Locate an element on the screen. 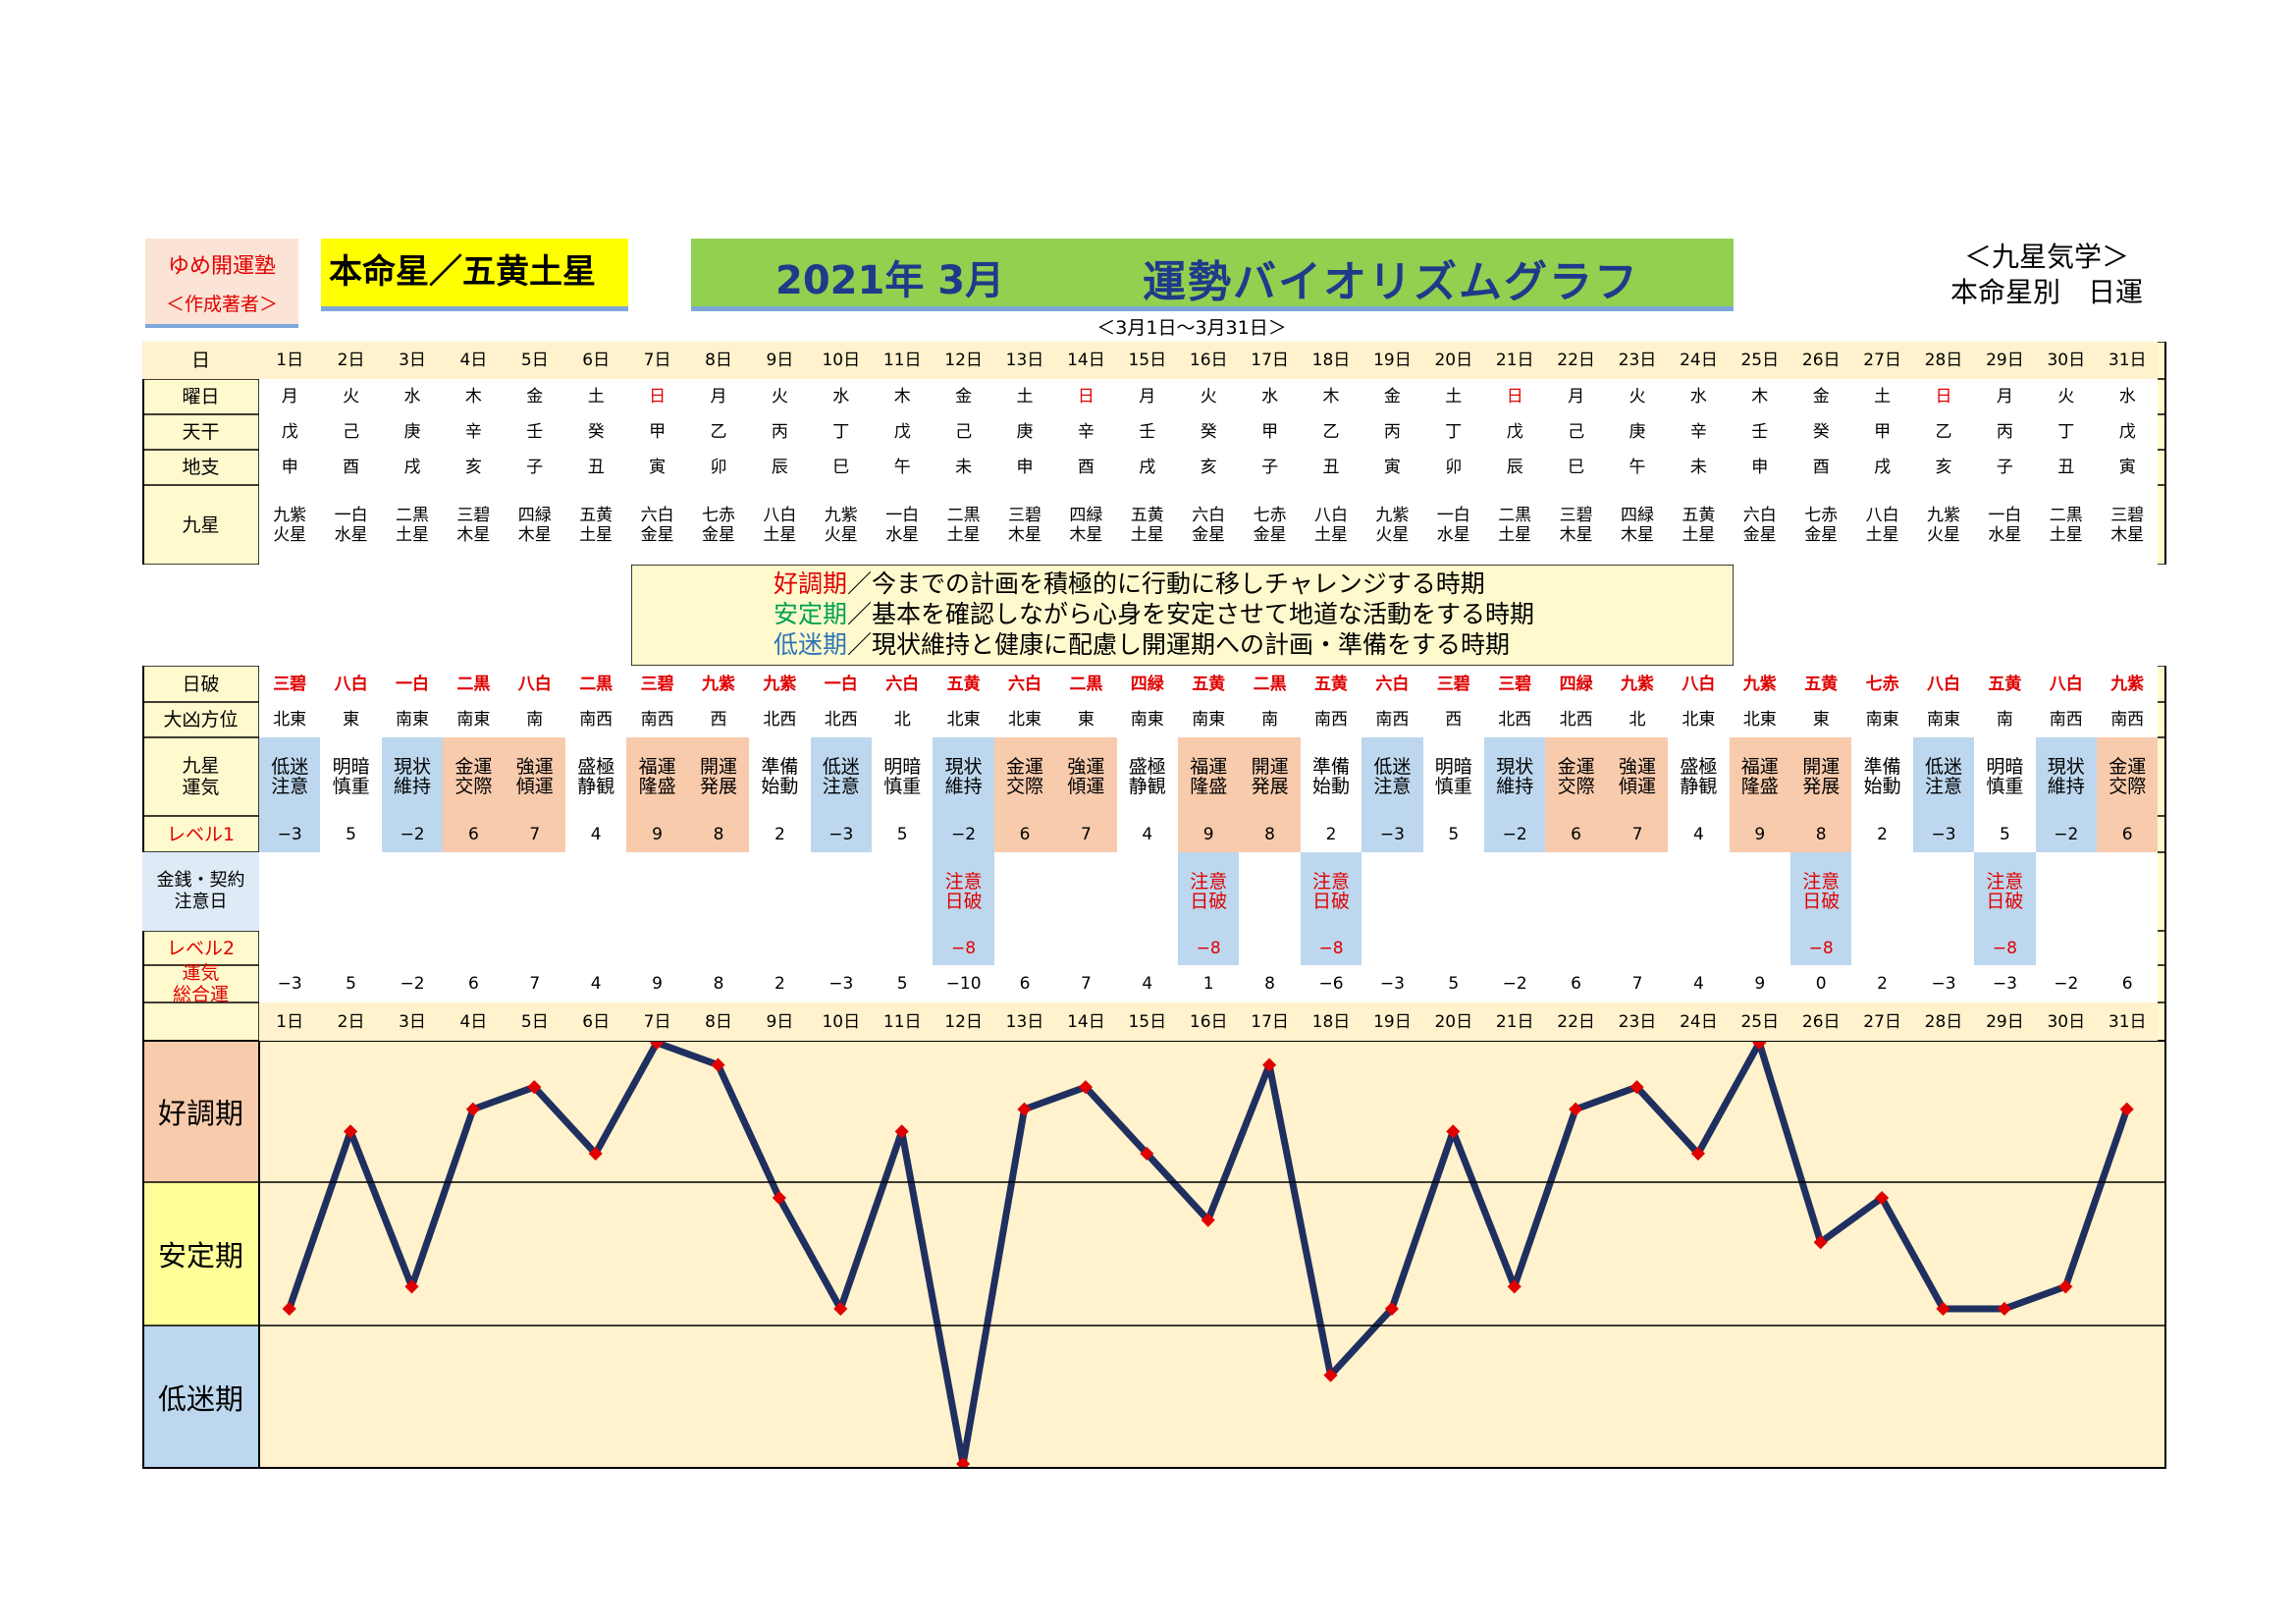 The width and height of the screenshot is (2296, 1624). data-point-29日 is located at coordinates (2004, 1309).